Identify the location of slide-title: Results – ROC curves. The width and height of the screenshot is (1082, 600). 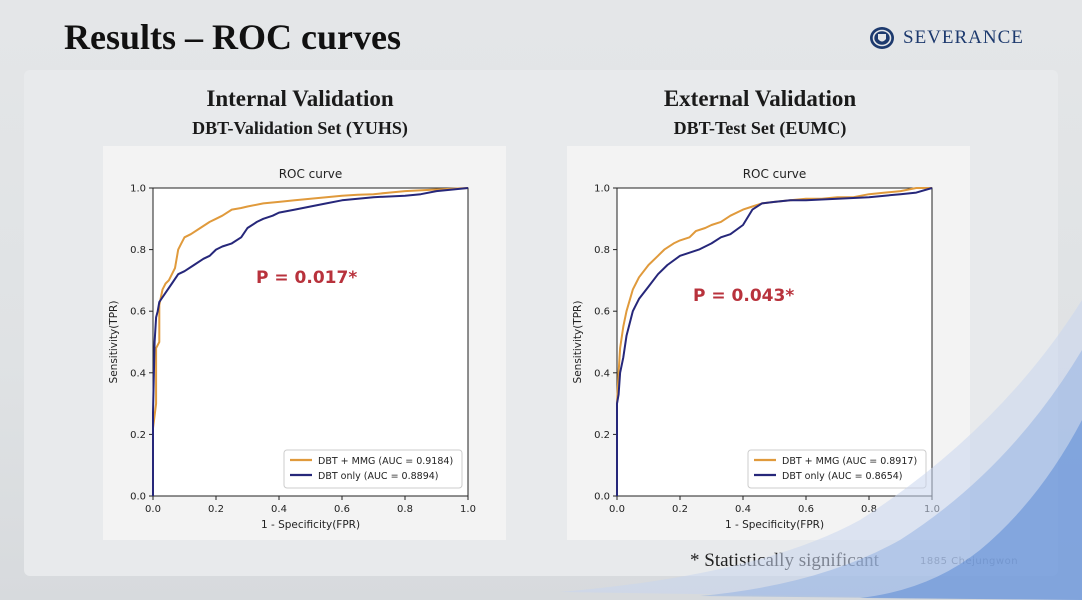
(232, 37).